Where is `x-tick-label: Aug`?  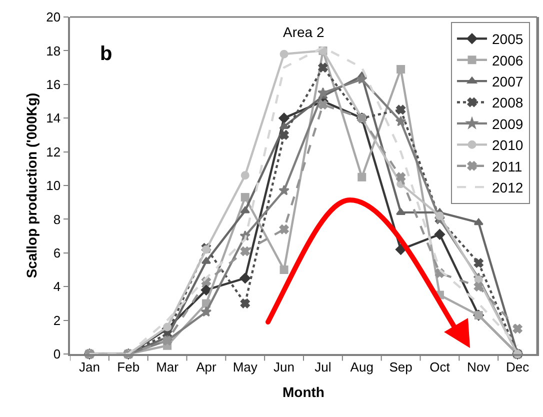 x-tick-label: Aug is located at coordinates (362, 366).